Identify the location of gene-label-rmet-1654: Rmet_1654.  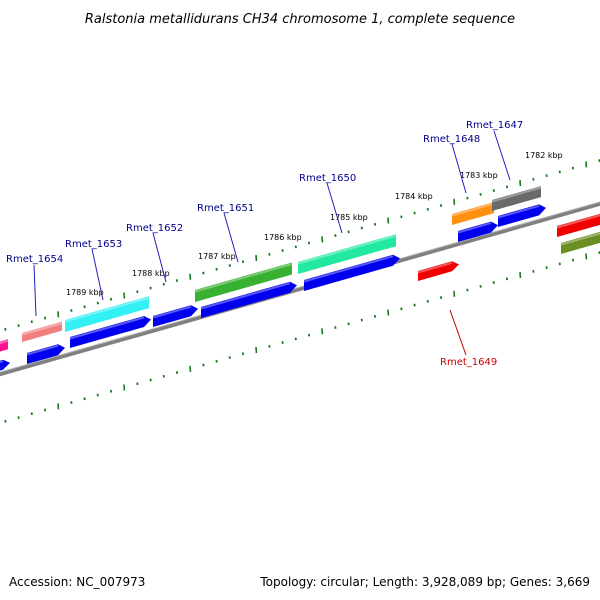
(34, 259).